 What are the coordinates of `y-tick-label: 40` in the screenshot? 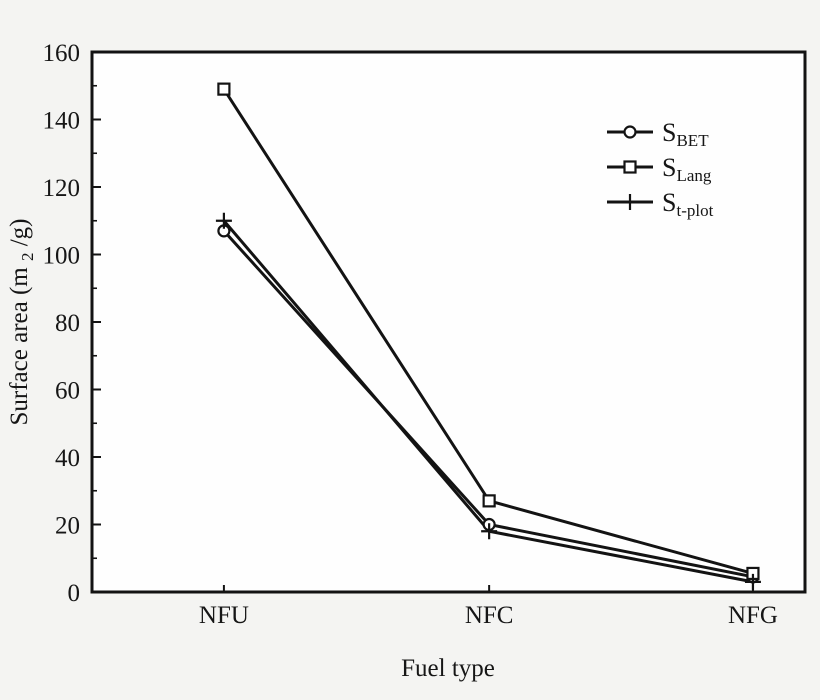 It's located at (67, 458).